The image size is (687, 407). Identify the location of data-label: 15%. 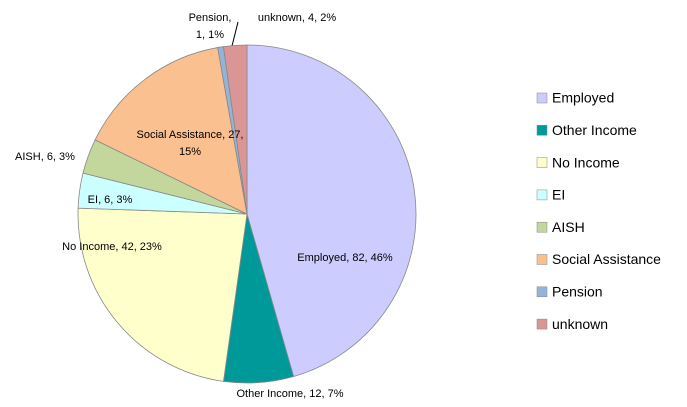
(190, 152).